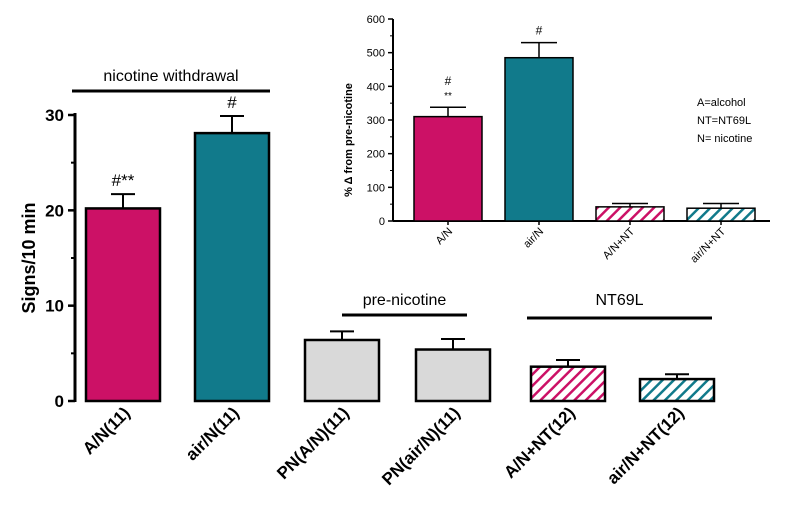 The image size is (802, 524). What do you see at coordinates (376, 20) in the screenshot?
I see `inset-y-tick-label: 600` at bounding box center [376, 20].